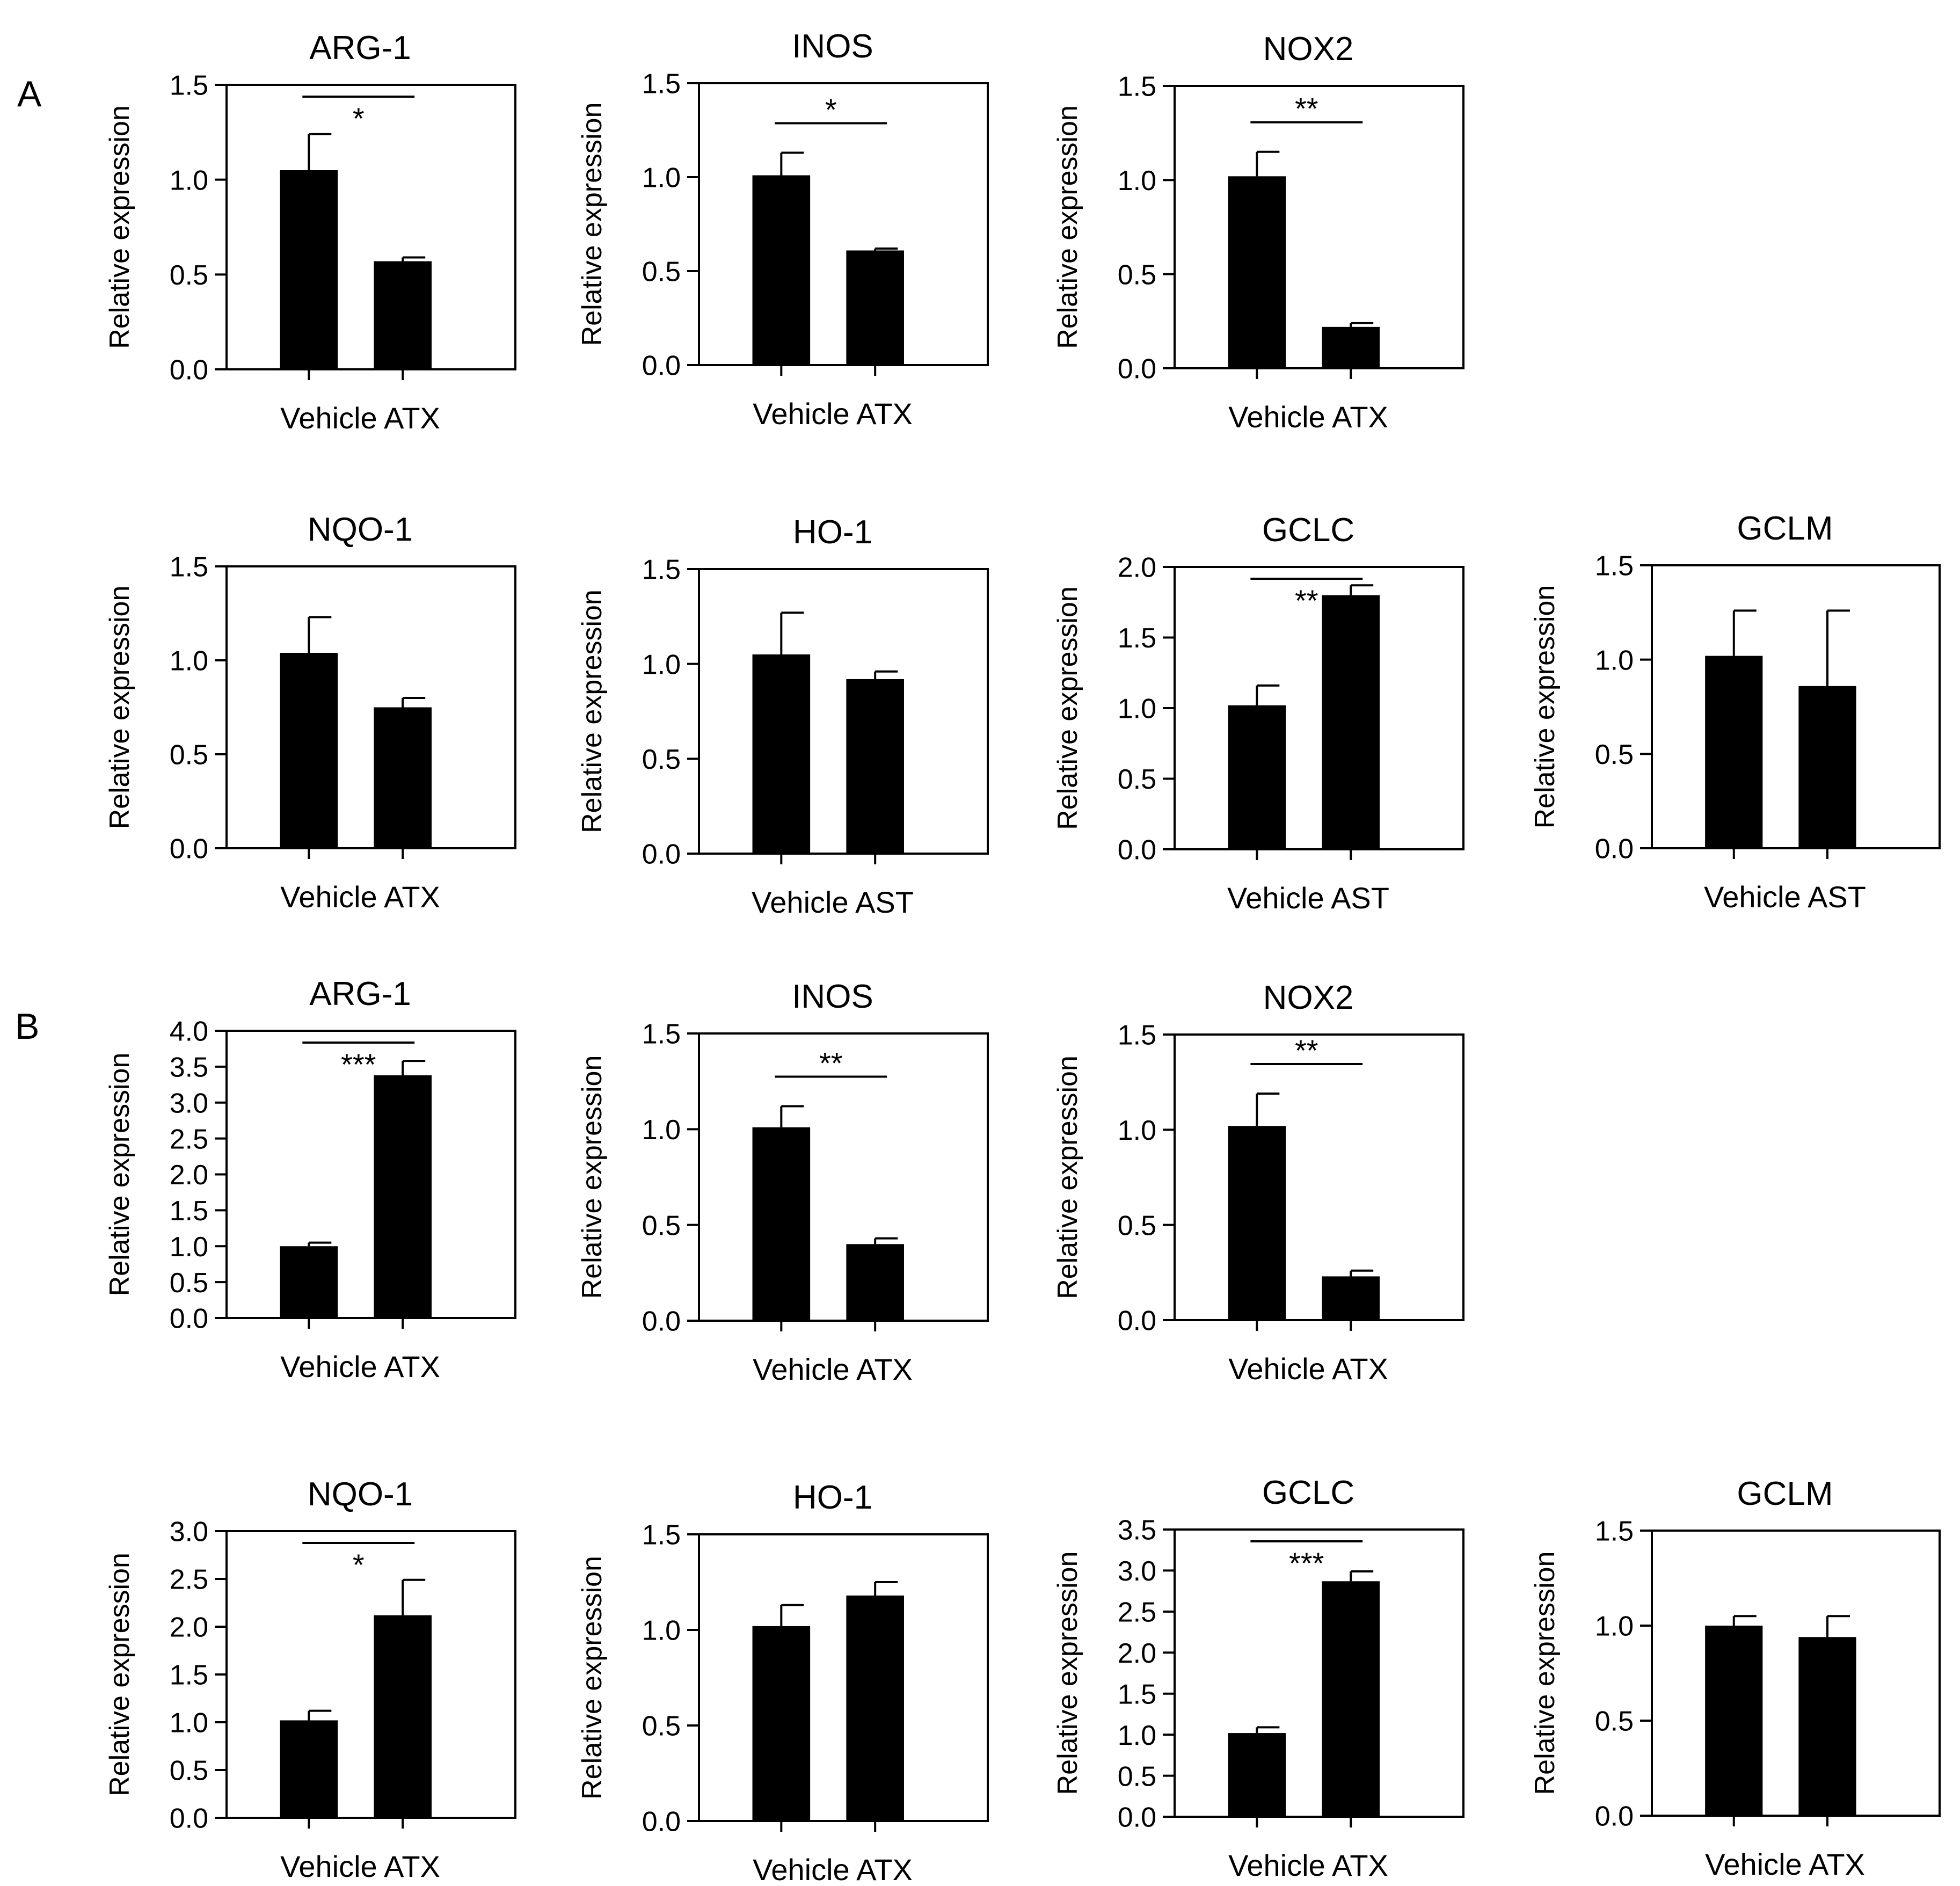 The height and width of the screenshot is (1886, 1960). Describe the element at coordinates (1308, 898) in the screenshot. I see `x-axis-label: Vehicle AST` at that location.